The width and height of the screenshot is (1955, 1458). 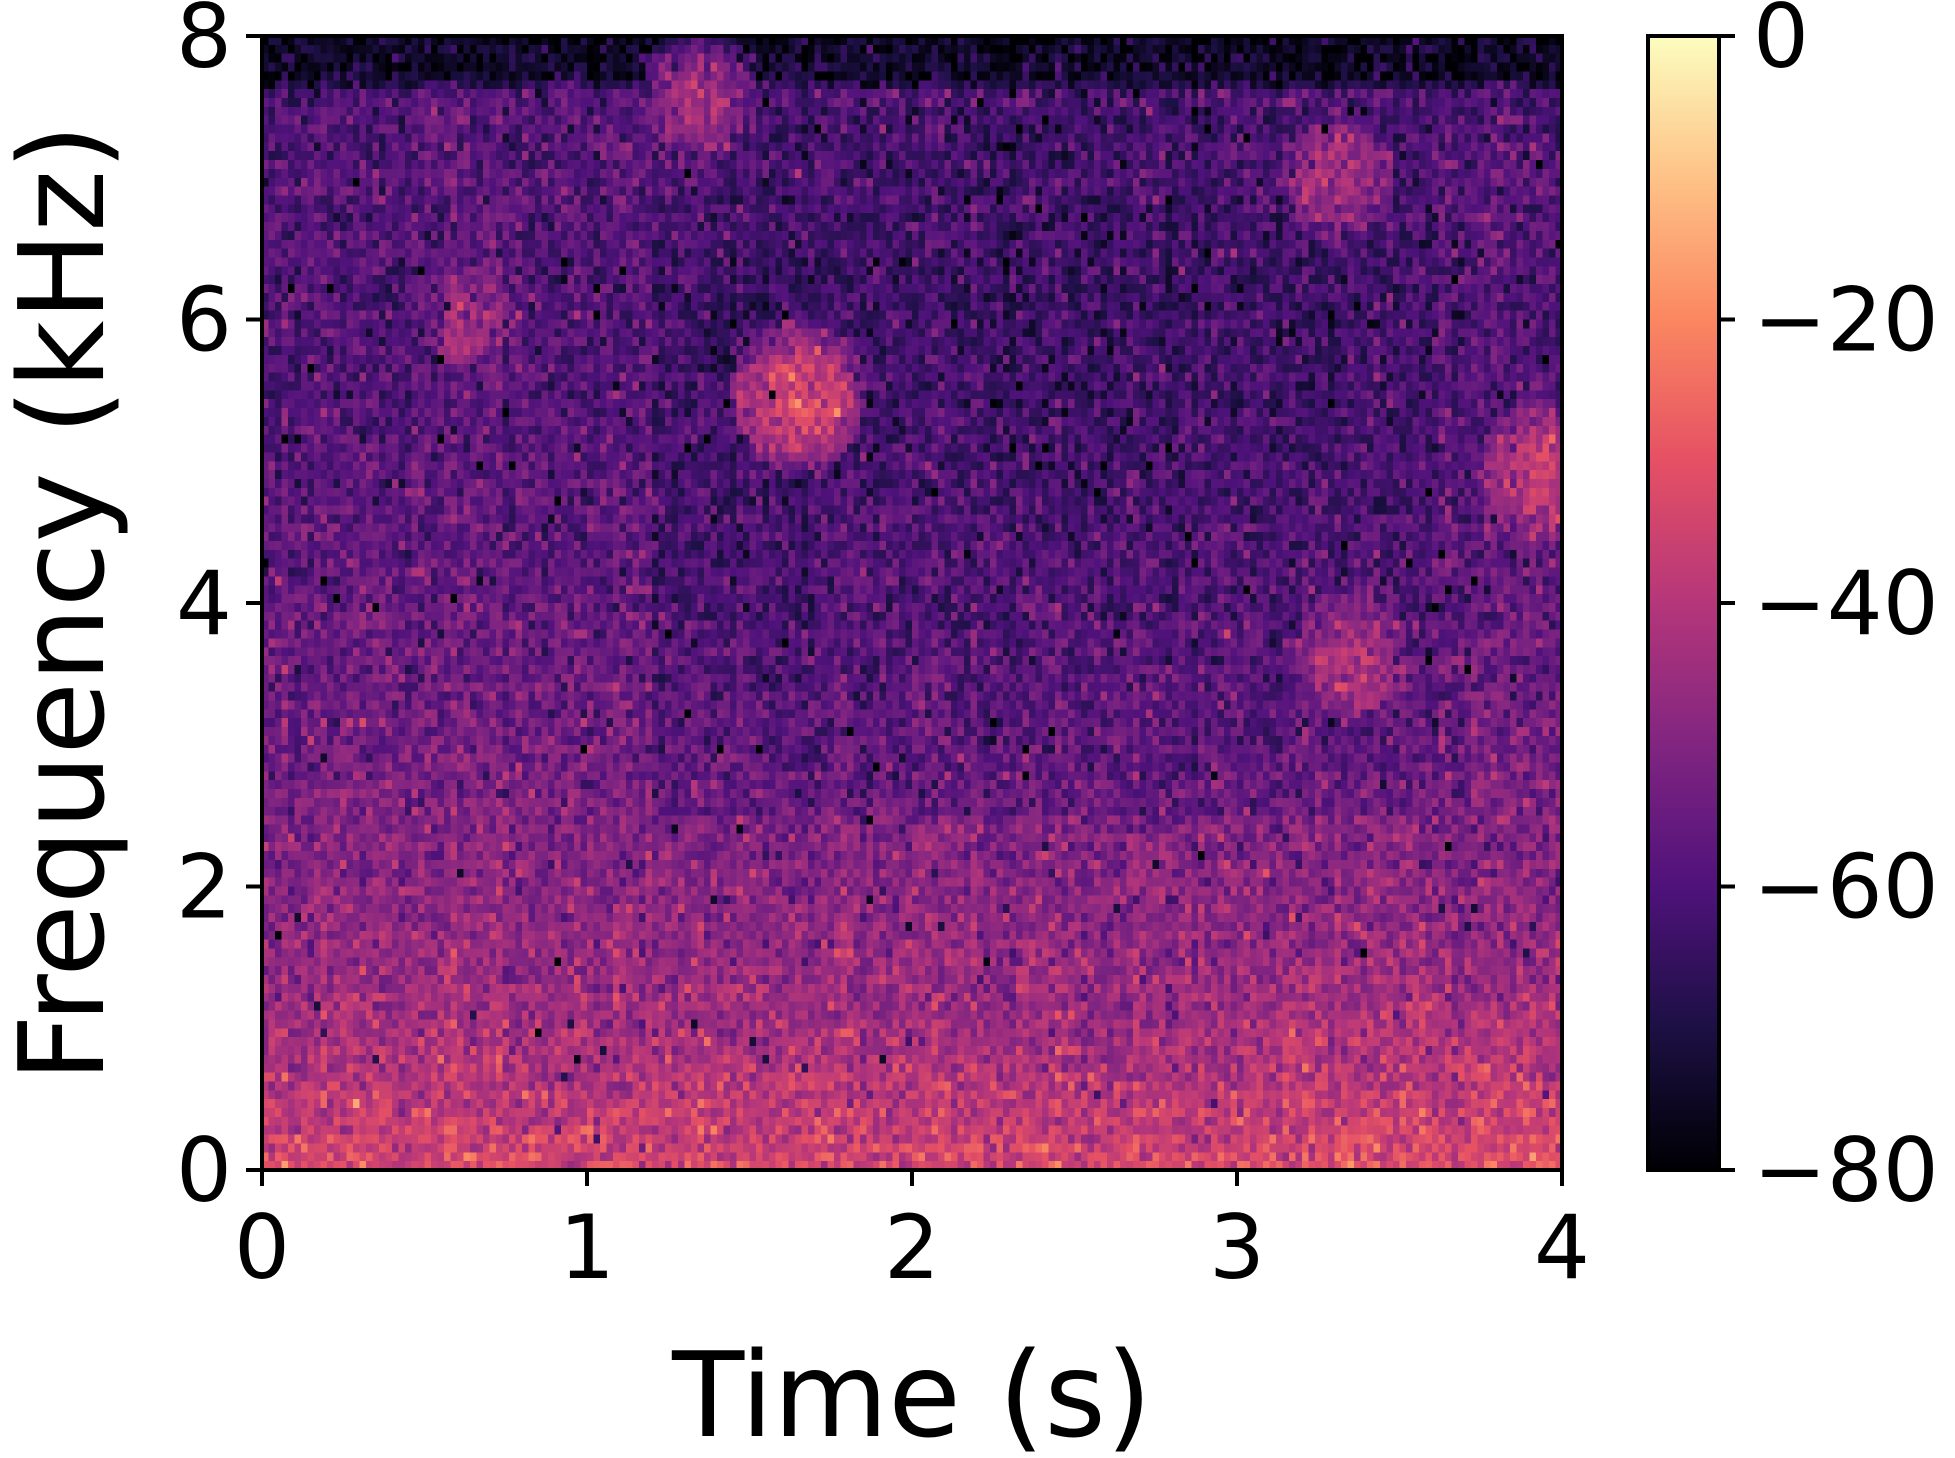 I want to click on colorbar: 0 −20 −40 −60 −80, so click(x=1792, y=611).